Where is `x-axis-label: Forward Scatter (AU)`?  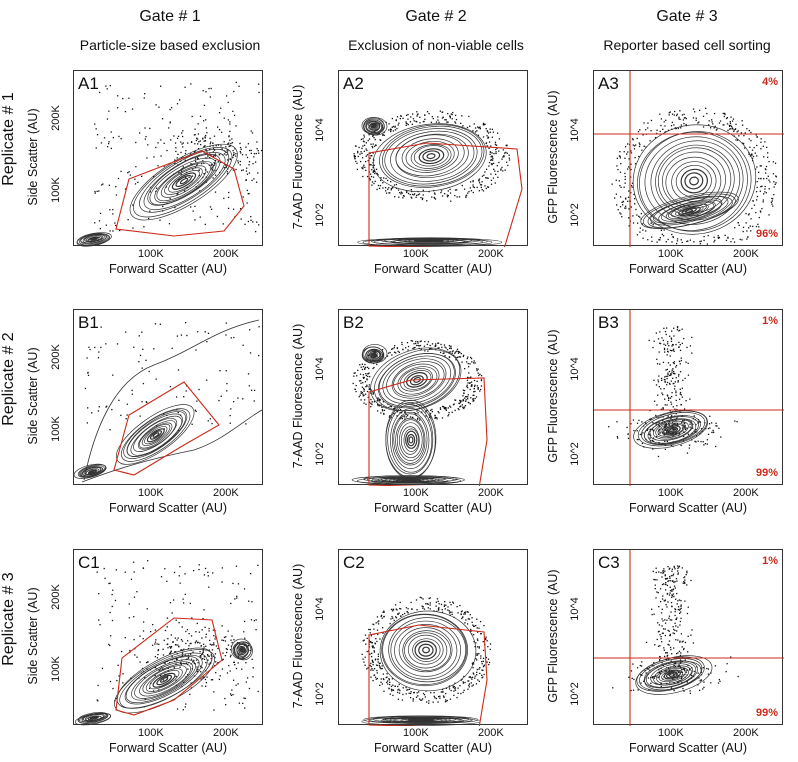 x-axis-label: Forward Scatter (AU) is located at coordinates (433, 269).